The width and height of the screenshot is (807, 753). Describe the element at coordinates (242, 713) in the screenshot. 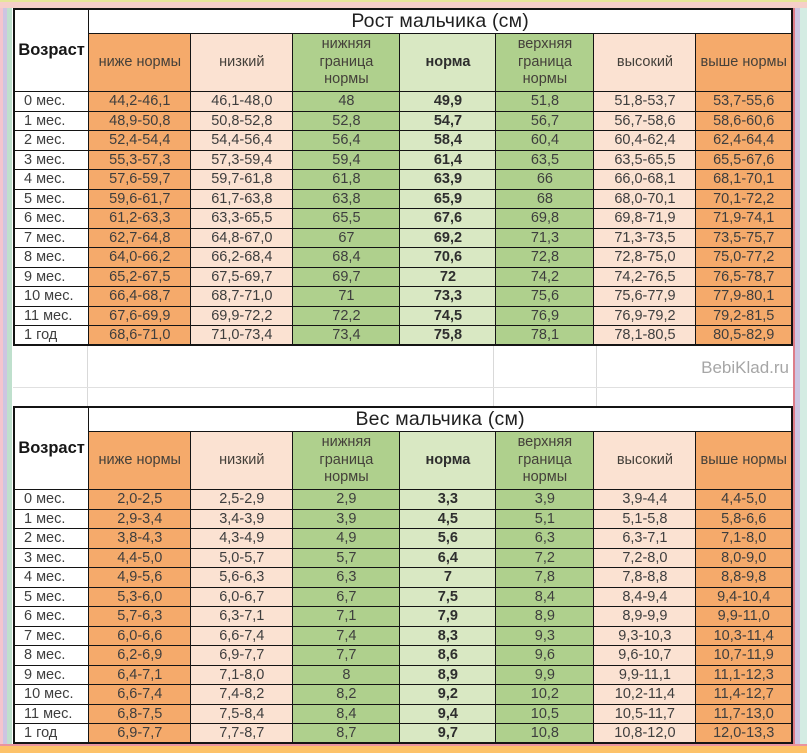

I see `value-cell: 7,5-8,4` at that location.